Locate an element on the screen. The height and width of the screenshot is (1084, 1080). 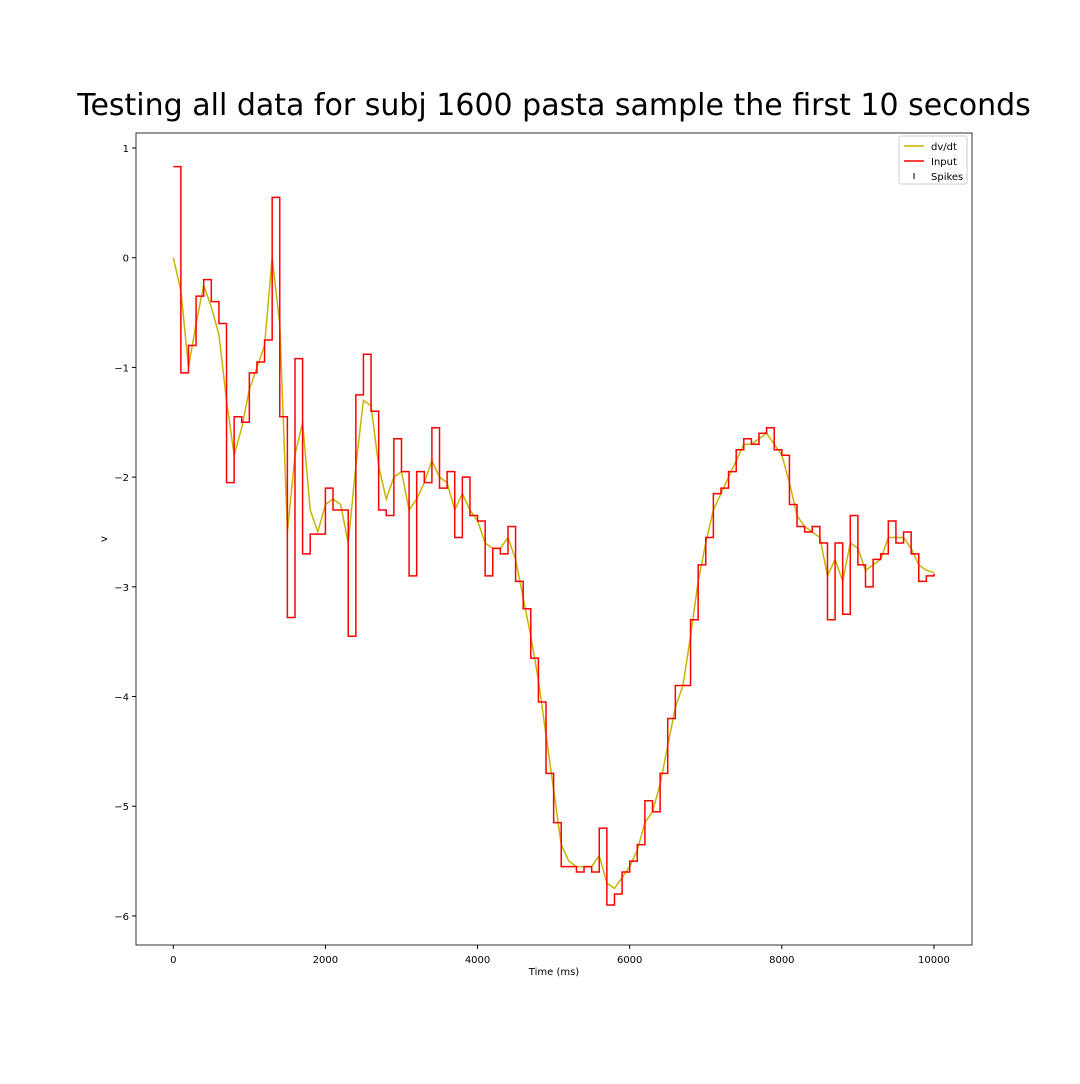
y-tick-label: −5 is located at coordinates (121, 807).